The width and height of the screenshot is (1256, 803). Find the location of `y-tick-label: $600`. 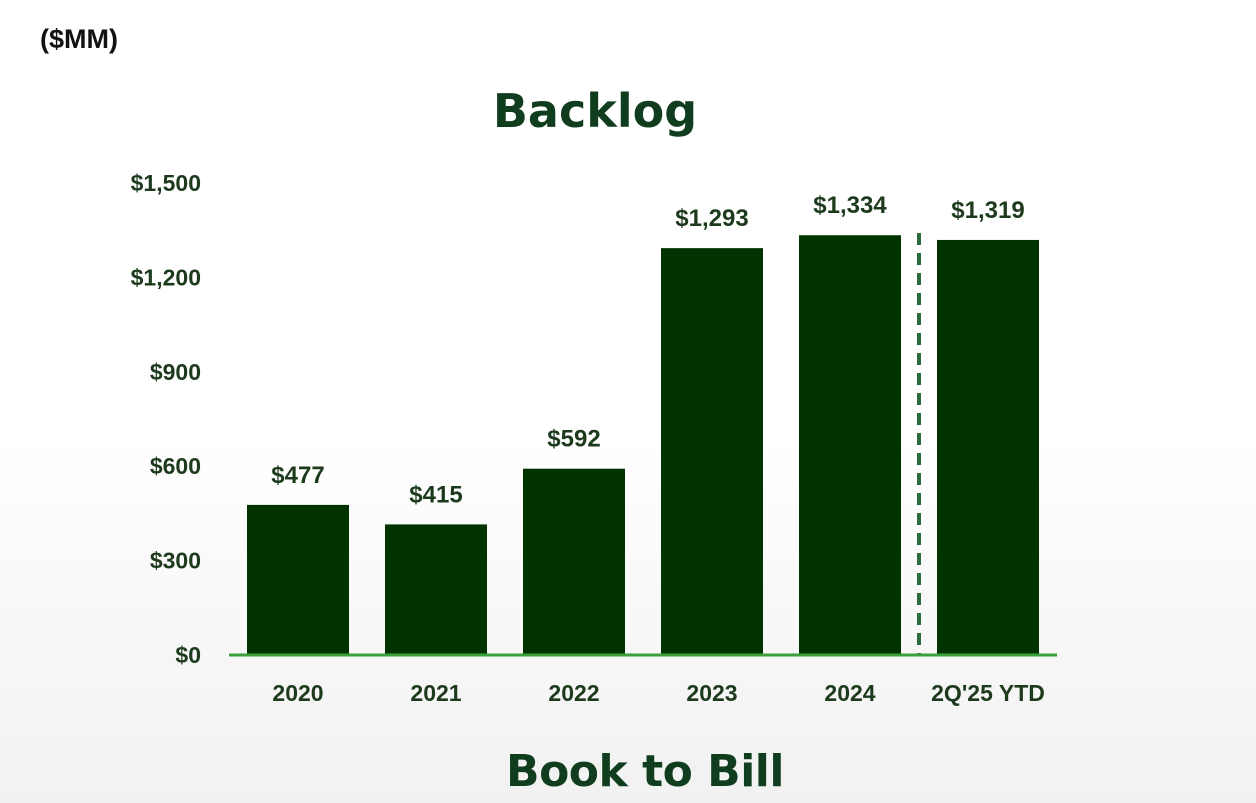

y-tick-label: $600 is located at coordinates (175, 466).